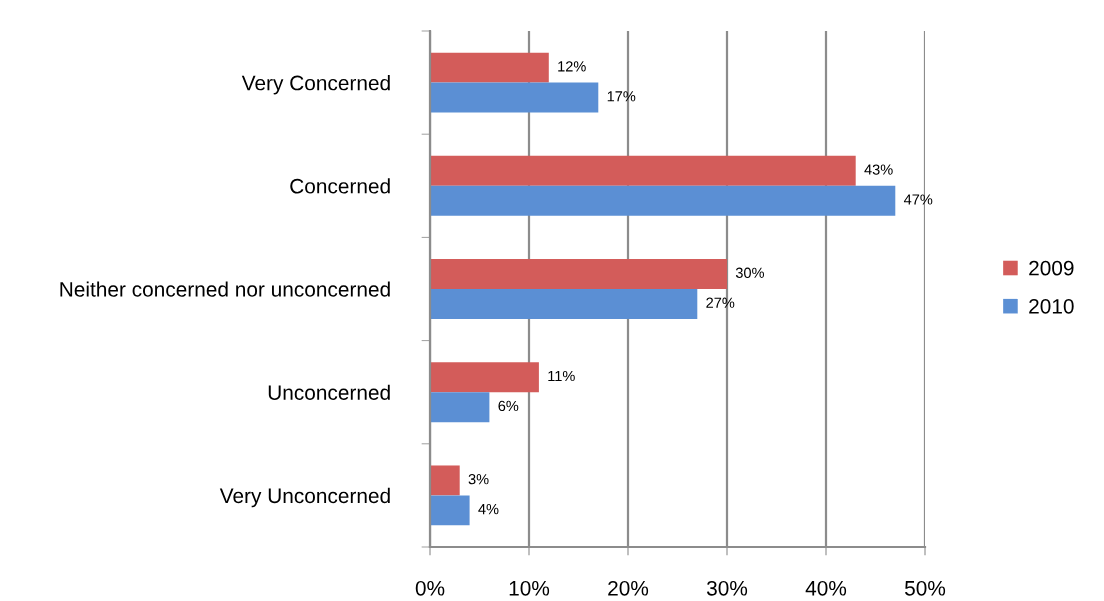 The width and height of the screenshot is (1104, 601). What do you see at coordinates (529, 588) in the screenshot?
I see `x-tick-label: 10%` at bounding box center [529, 588].